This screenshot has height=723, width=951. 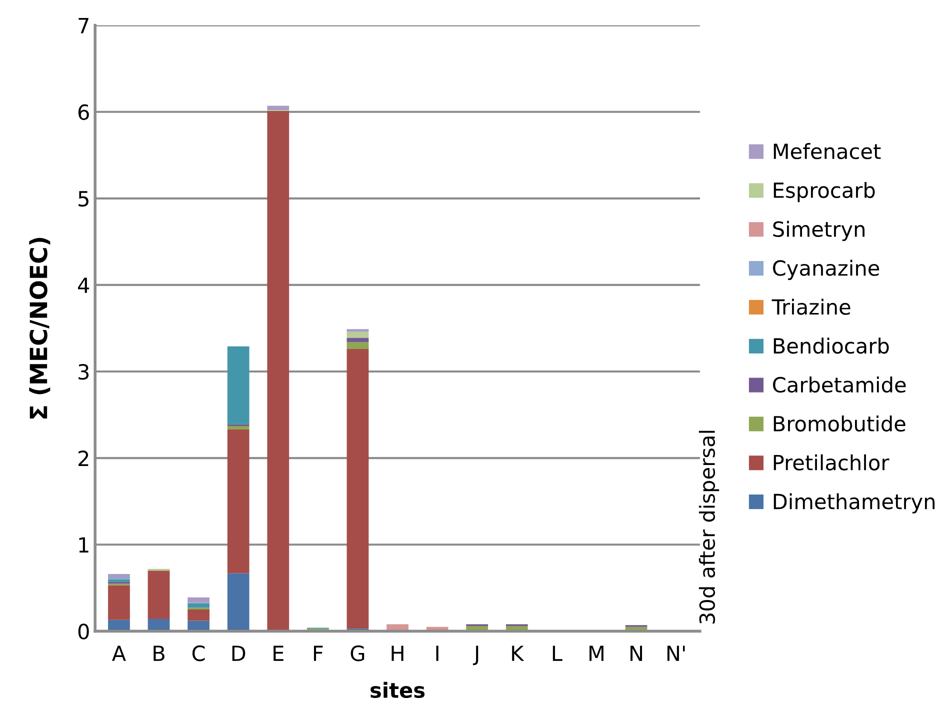 What do you see at coordinates (119, 653) in the screenshot?
I see `x-tick-label: A` at bounding box center [119, 653].